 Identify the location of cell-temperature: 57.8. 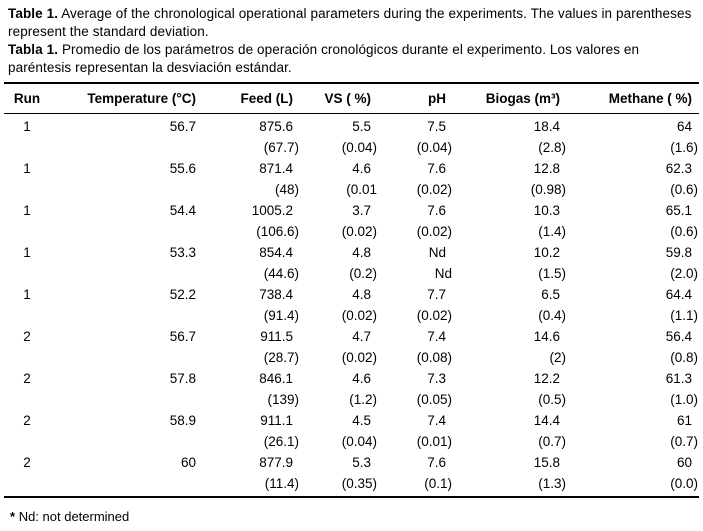
(182, 378).